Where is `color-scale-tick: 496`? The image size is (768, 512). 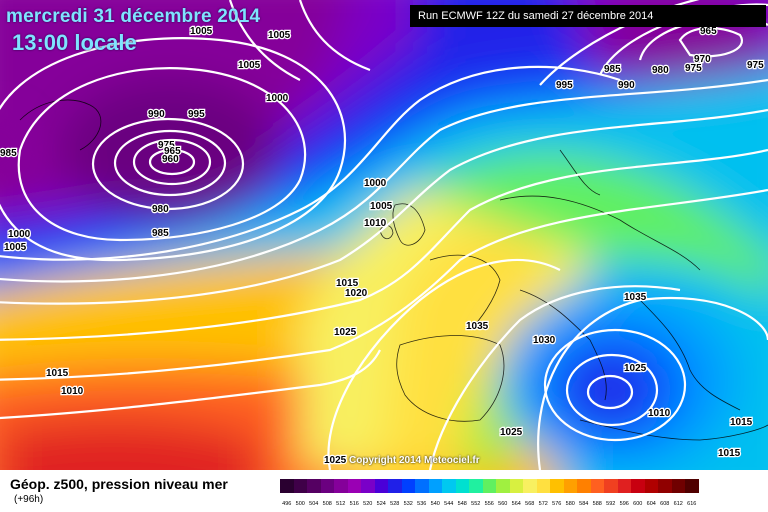 color-scale-tick: 496 is located at coordinates (287, 504).